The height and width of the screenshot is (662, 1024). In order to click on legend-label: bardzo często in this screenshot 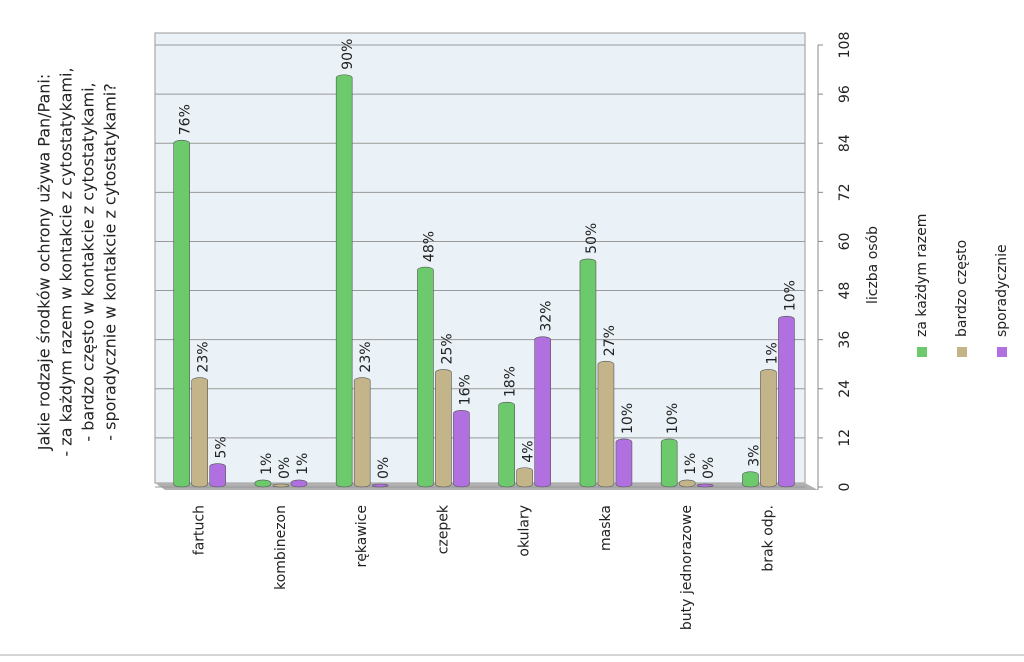, I will do `click(962, 288)`.